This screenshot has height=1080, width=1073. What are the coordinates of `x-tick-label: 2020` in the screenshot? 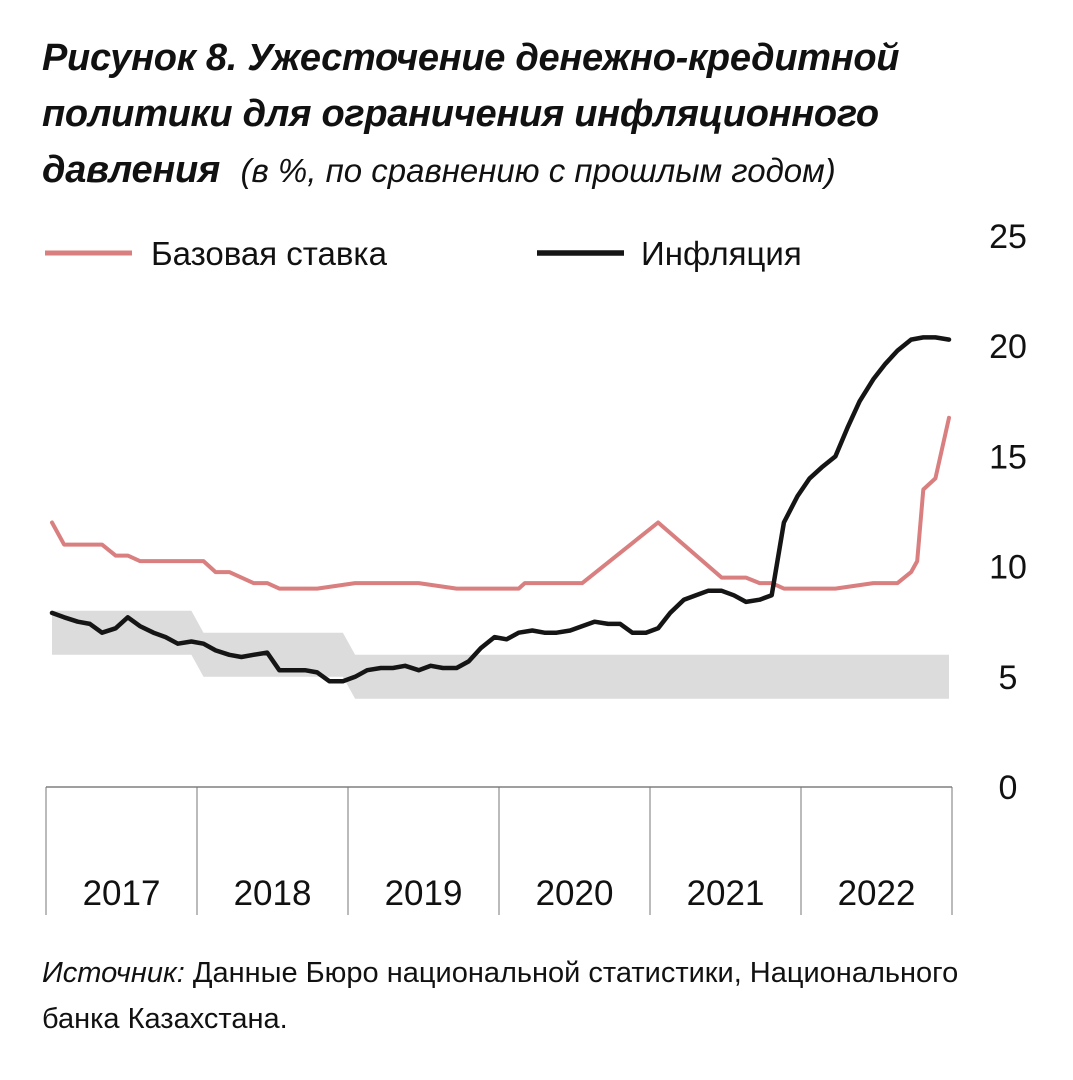 It's located at (575, 893).